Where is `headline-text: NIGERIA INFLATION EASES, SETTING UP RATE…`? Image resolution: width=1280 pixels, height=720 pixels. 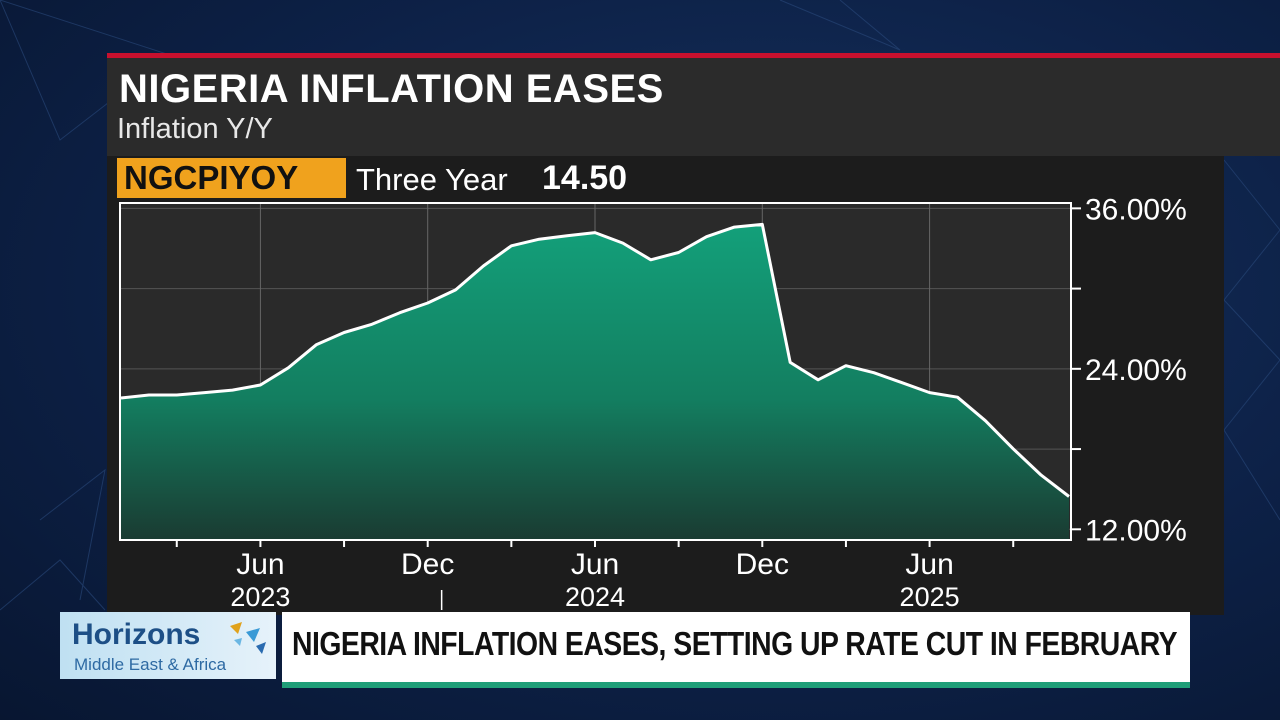 headline-text: NIGERIA INFLATION EASES, SETTING UP RATE… is located at coordinates (735, 643).